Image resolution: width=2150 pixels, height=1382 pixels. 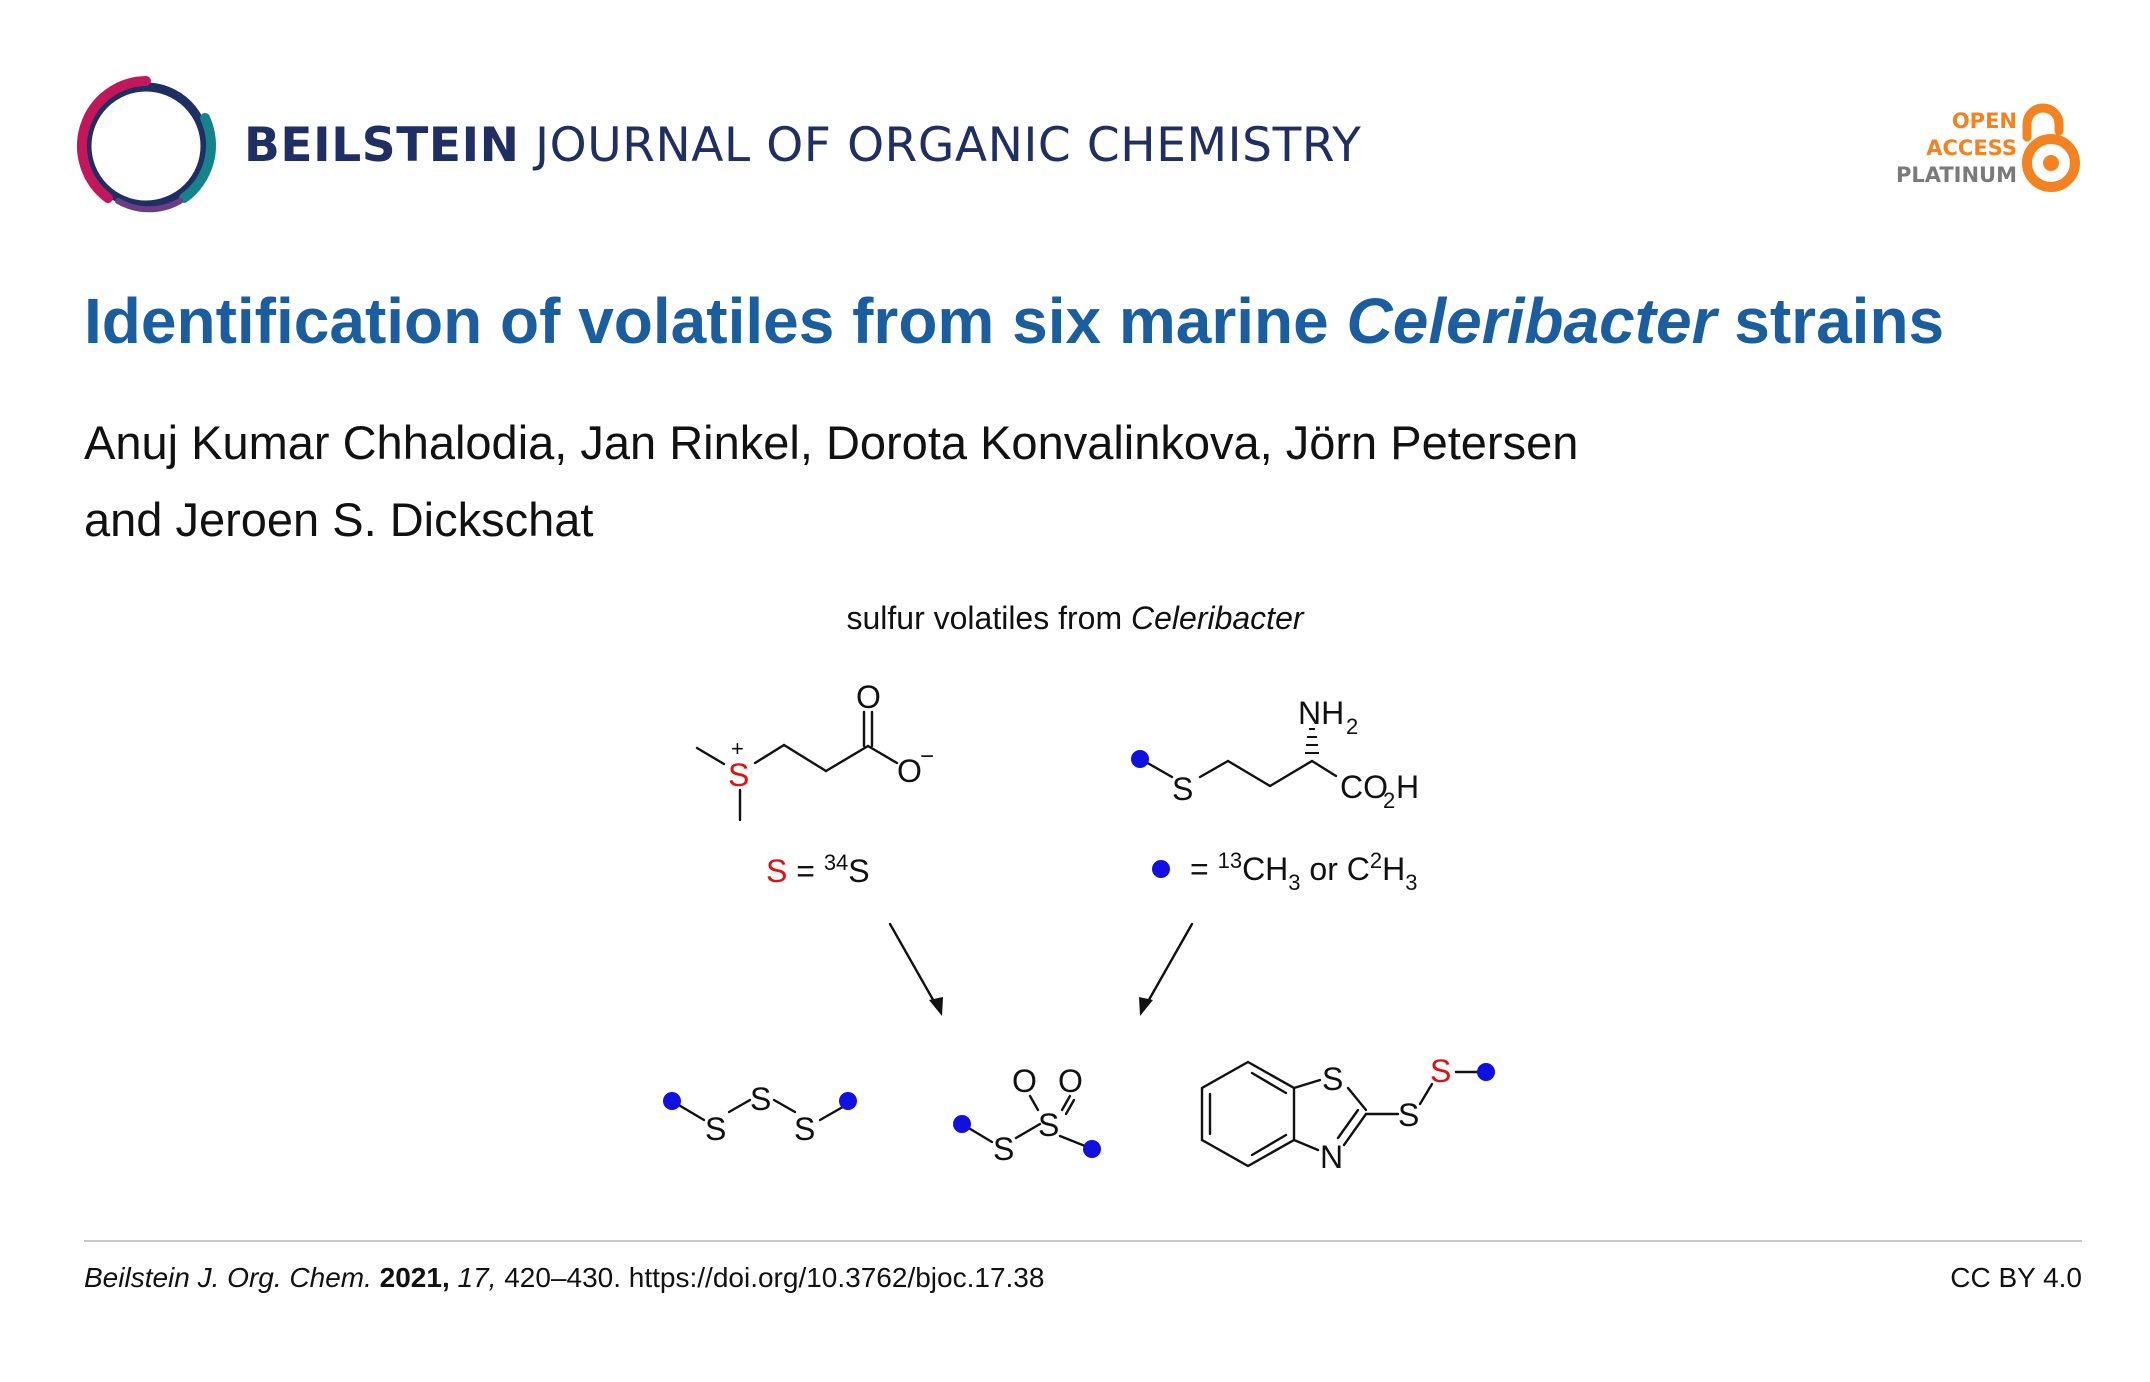 I want to click on footer-divider, so click(x=1083, y=1241).